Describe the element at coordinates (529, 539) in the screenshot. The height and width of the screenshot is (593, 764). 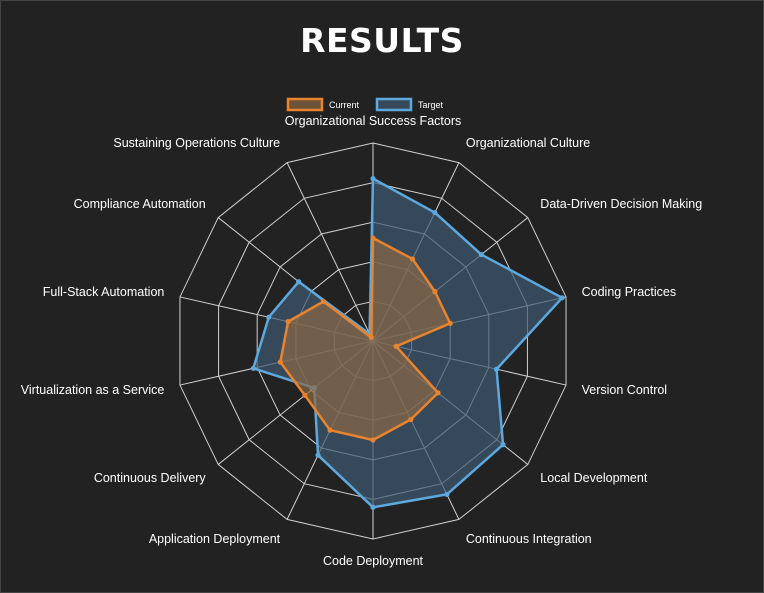
I see `axis-label-continuous-integration: Continuous Integration` at that location.